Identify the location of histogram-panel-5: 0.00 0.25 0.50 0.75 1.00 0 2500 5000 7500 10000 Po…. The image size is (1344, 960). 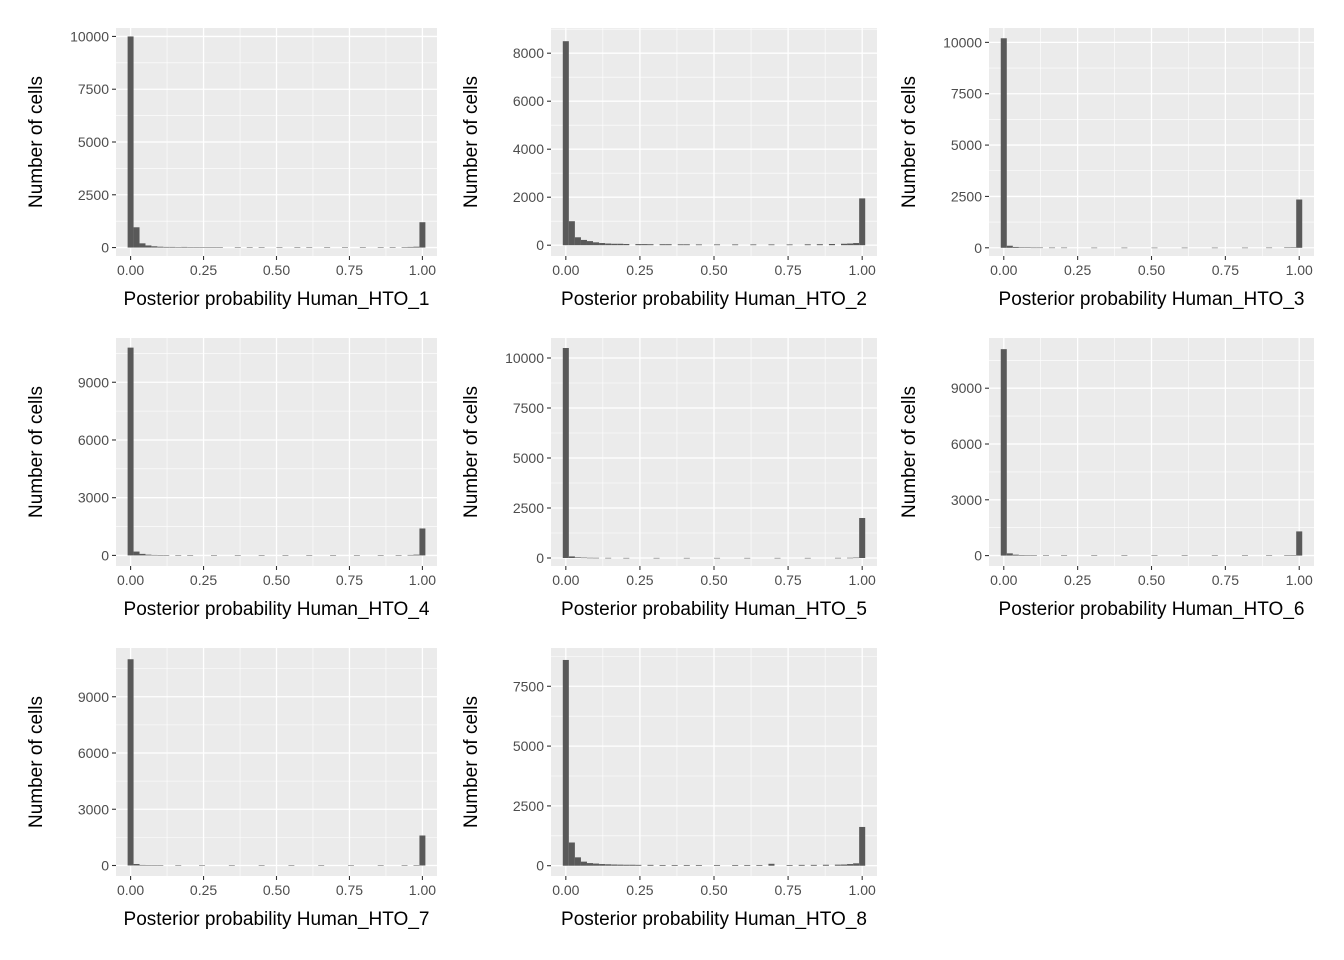
(669, 479).